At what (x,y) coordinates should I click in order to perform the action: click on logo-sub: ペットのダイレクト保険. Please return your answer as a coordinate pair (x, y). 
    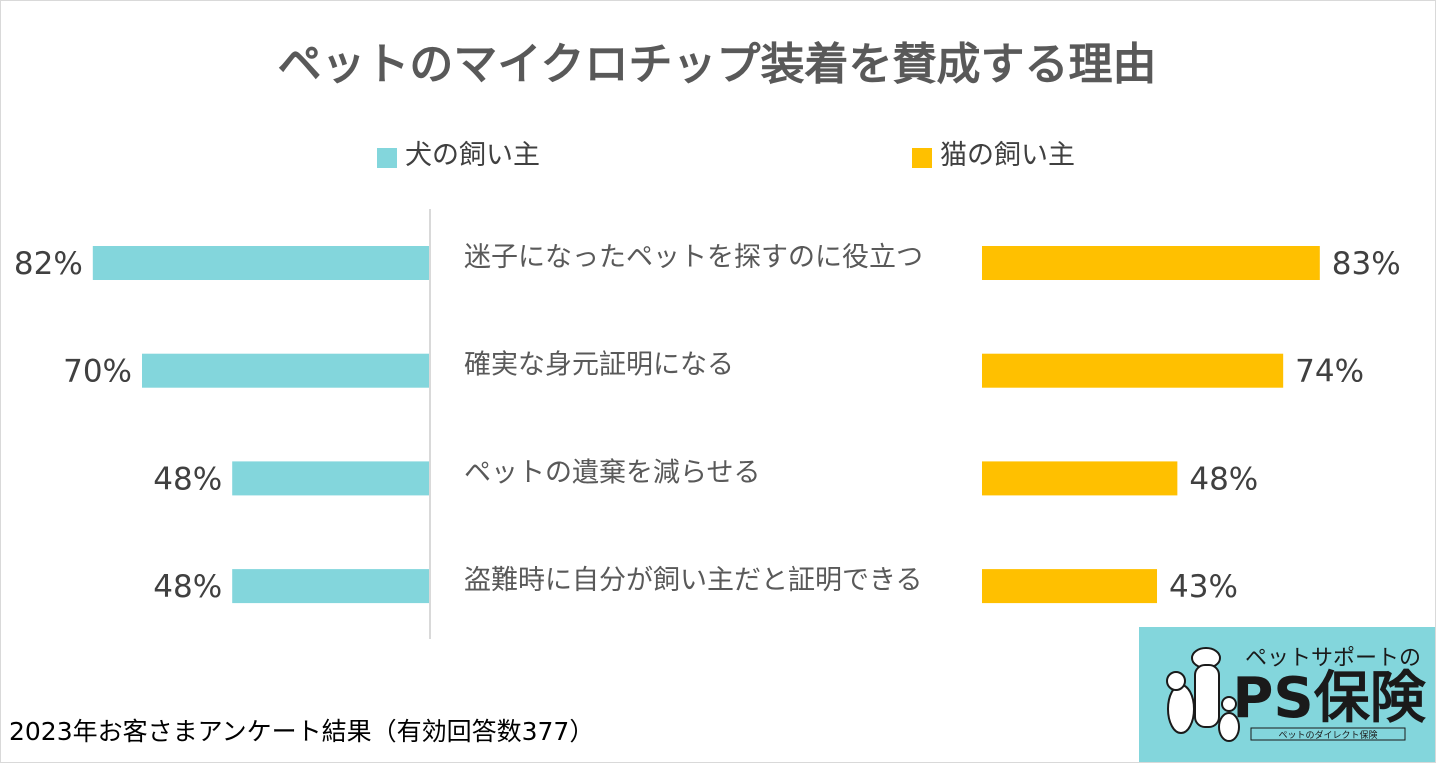
    Looking at the image, I should click on (1327, 735).